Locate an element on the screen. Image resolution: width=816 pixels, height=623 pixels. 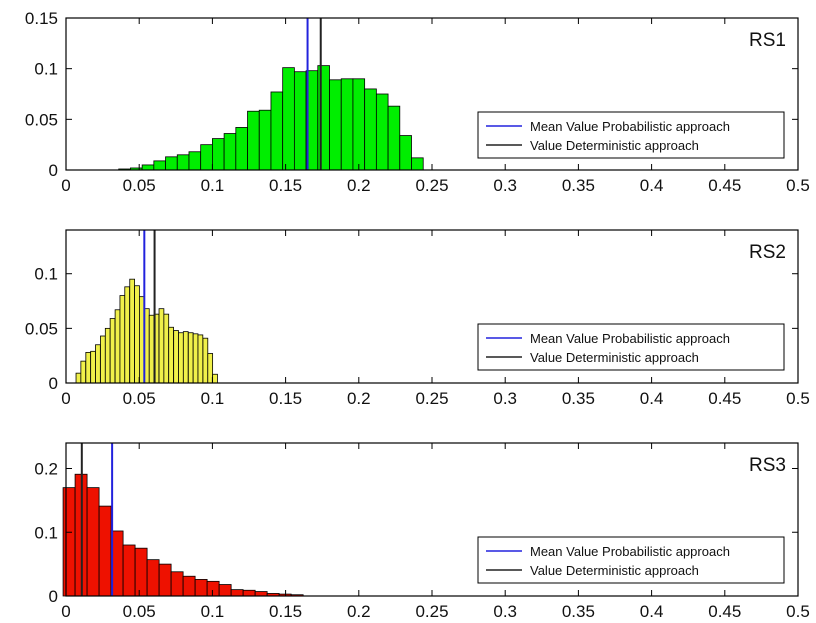
panel-label: RS2 is located at coordinates (767, 252).